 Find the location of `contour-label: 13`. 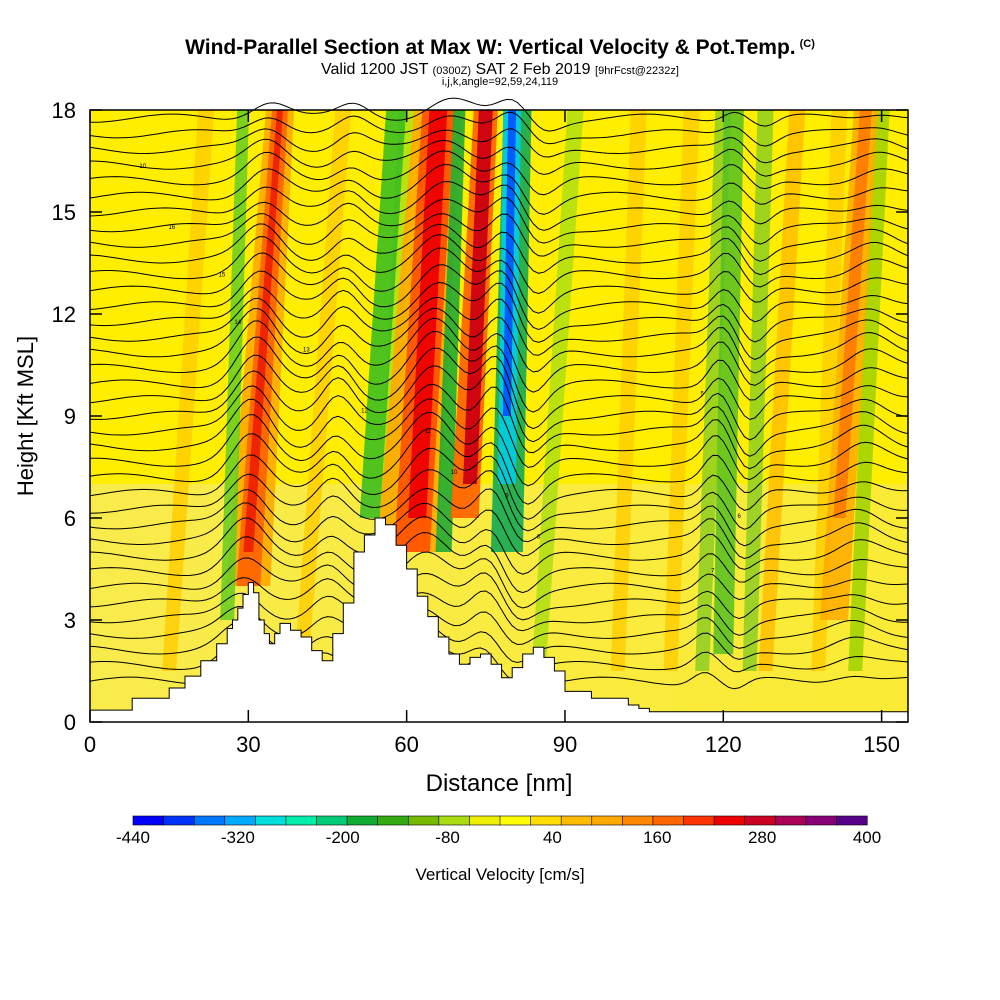

contour-label: 13 is located at coordinates (306, 350).